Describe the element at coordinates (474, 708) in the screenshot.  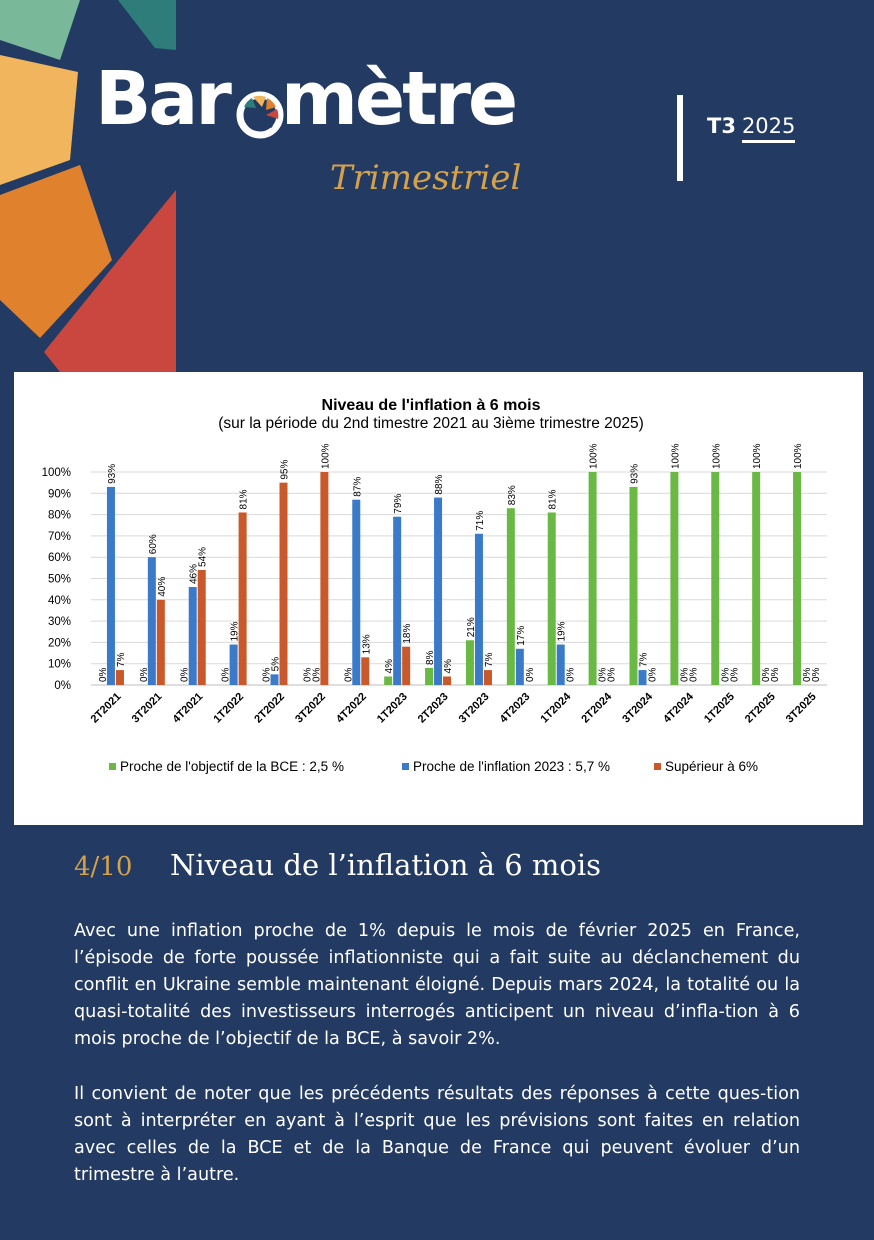
I see `x-tick-label: 3T2023` at that location.